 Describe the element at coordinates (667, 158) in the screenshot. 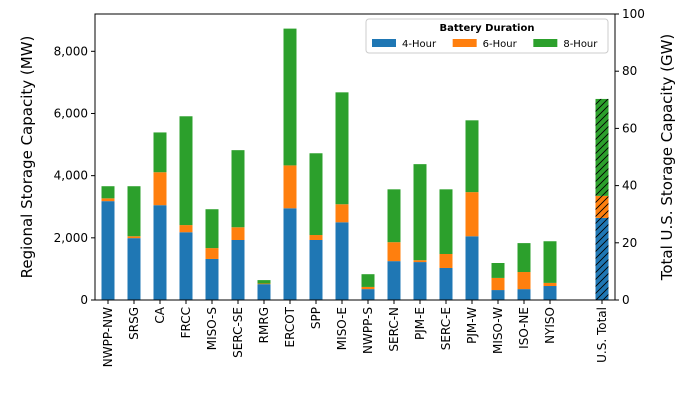

I see `y2-axis-label: Total U.S. Storage Capacity (GW)` at that location.